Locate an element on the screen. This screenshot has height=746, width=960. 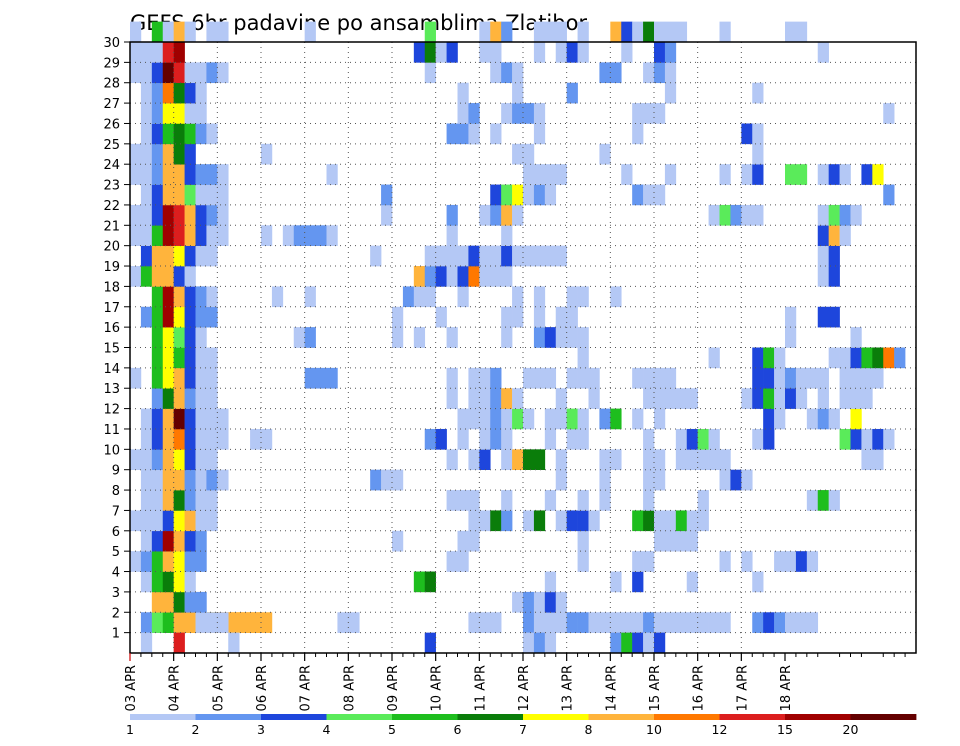
y-tick-label: 19 is located at coordinates (111, 267).